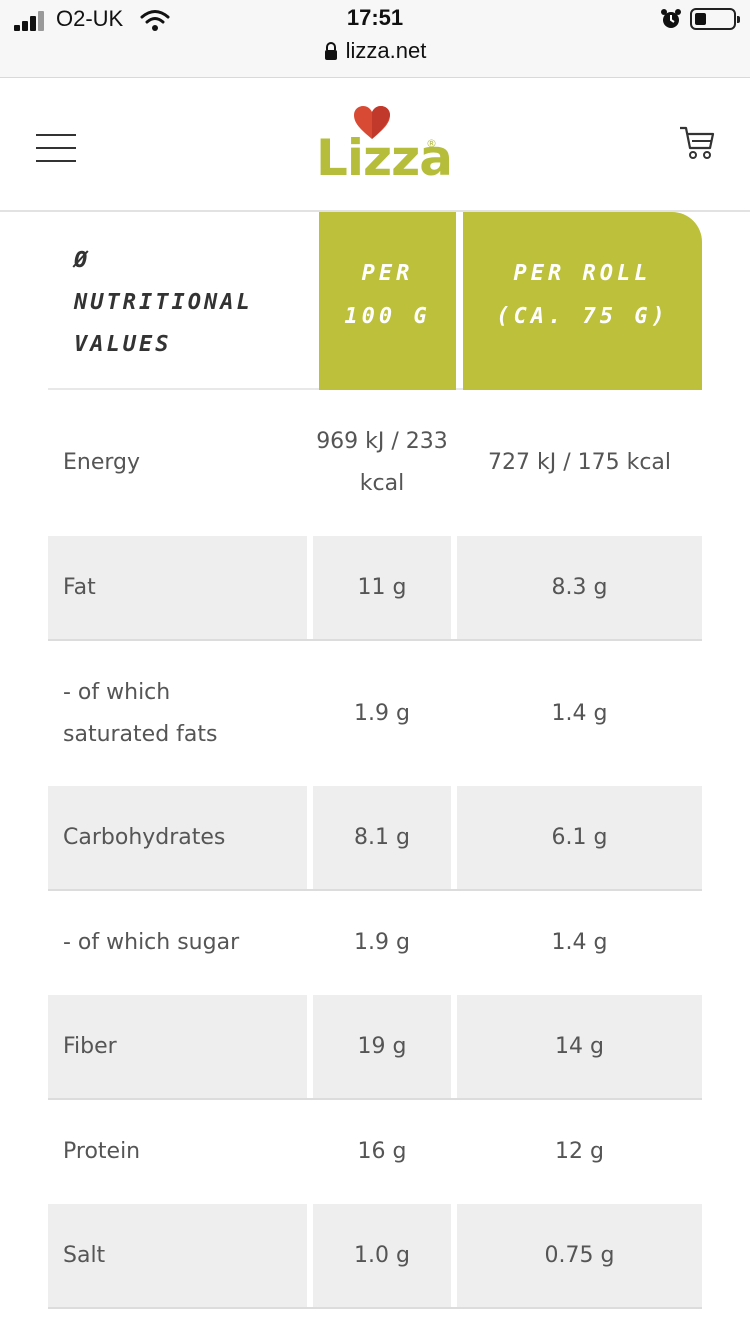 This screenshot has width=750, height=1334. I want to click on alarm-icon, so click(671, 18).